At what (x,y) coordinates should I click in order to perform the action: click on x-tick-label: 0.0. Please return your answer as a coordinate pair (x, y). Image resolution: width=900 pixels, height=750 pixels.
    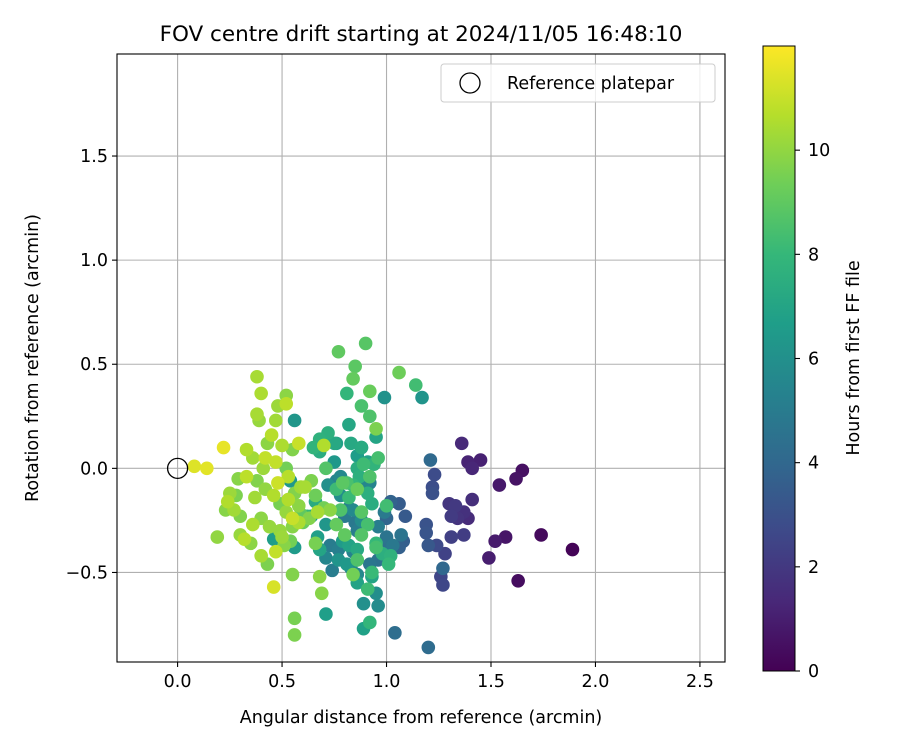
    Looking at the image, I should click on (178, 682).